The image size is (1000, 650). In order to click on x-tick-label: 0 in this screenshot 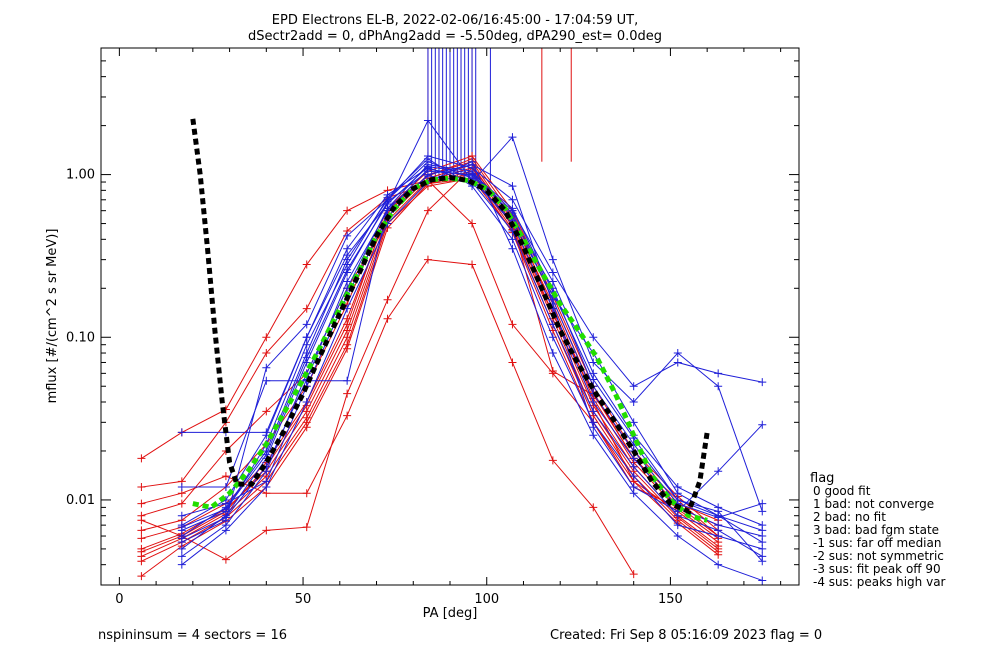, I will do `click(119, 599)`.